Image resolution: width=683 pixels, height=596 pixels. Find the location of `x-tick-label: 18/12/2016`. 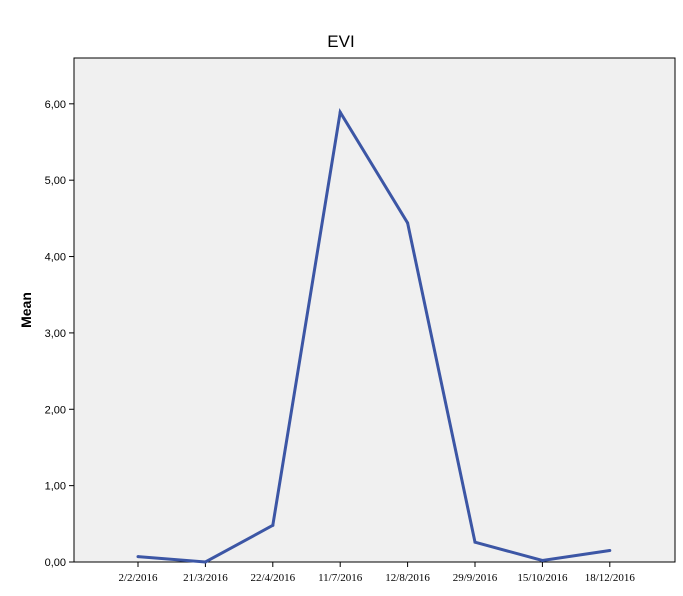

x-tick-label: 18/12/2016 is located at coordinates (610, 578).